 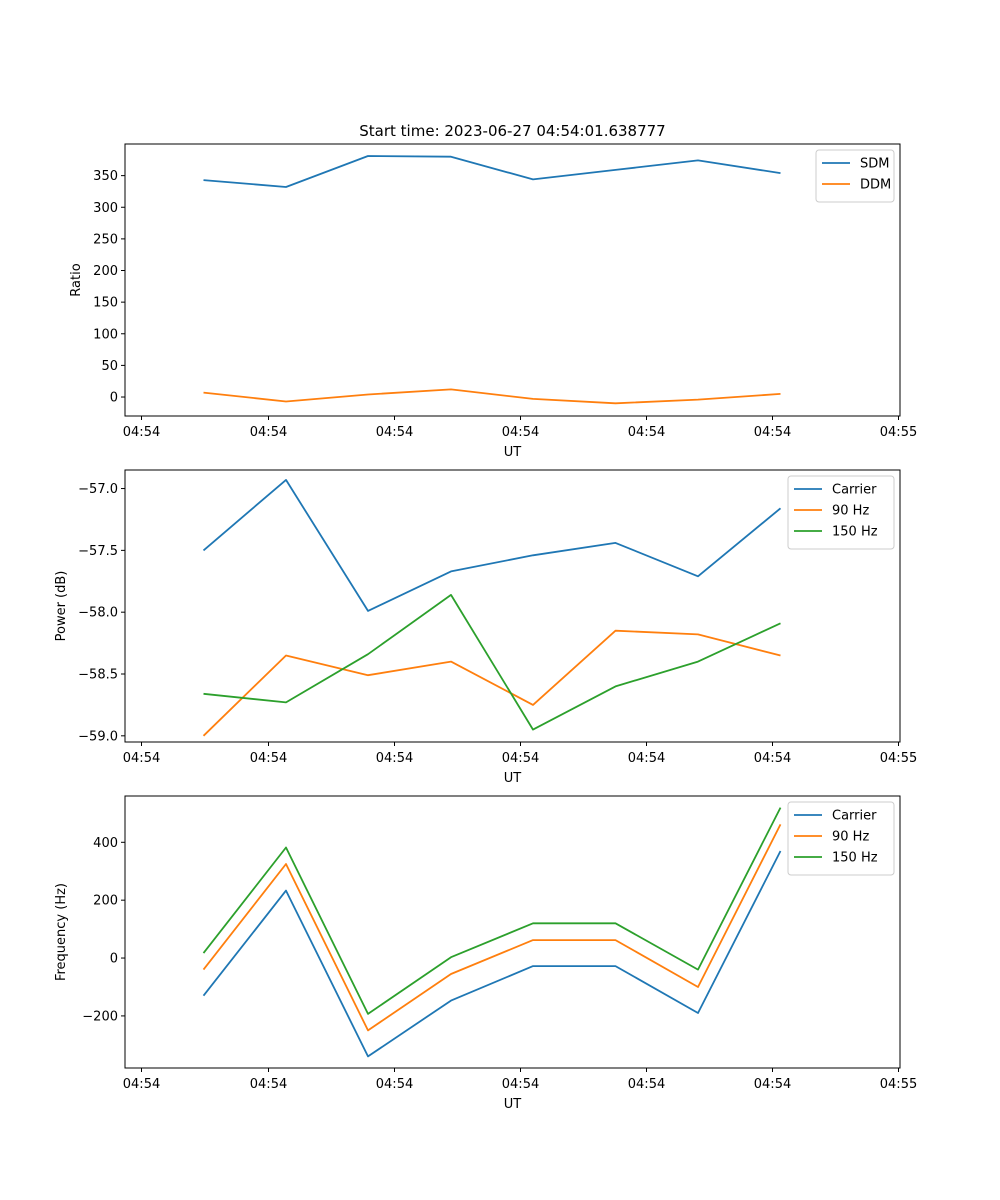 I want to click on y-tick-label: −59.0, so click(x=98, y=736).